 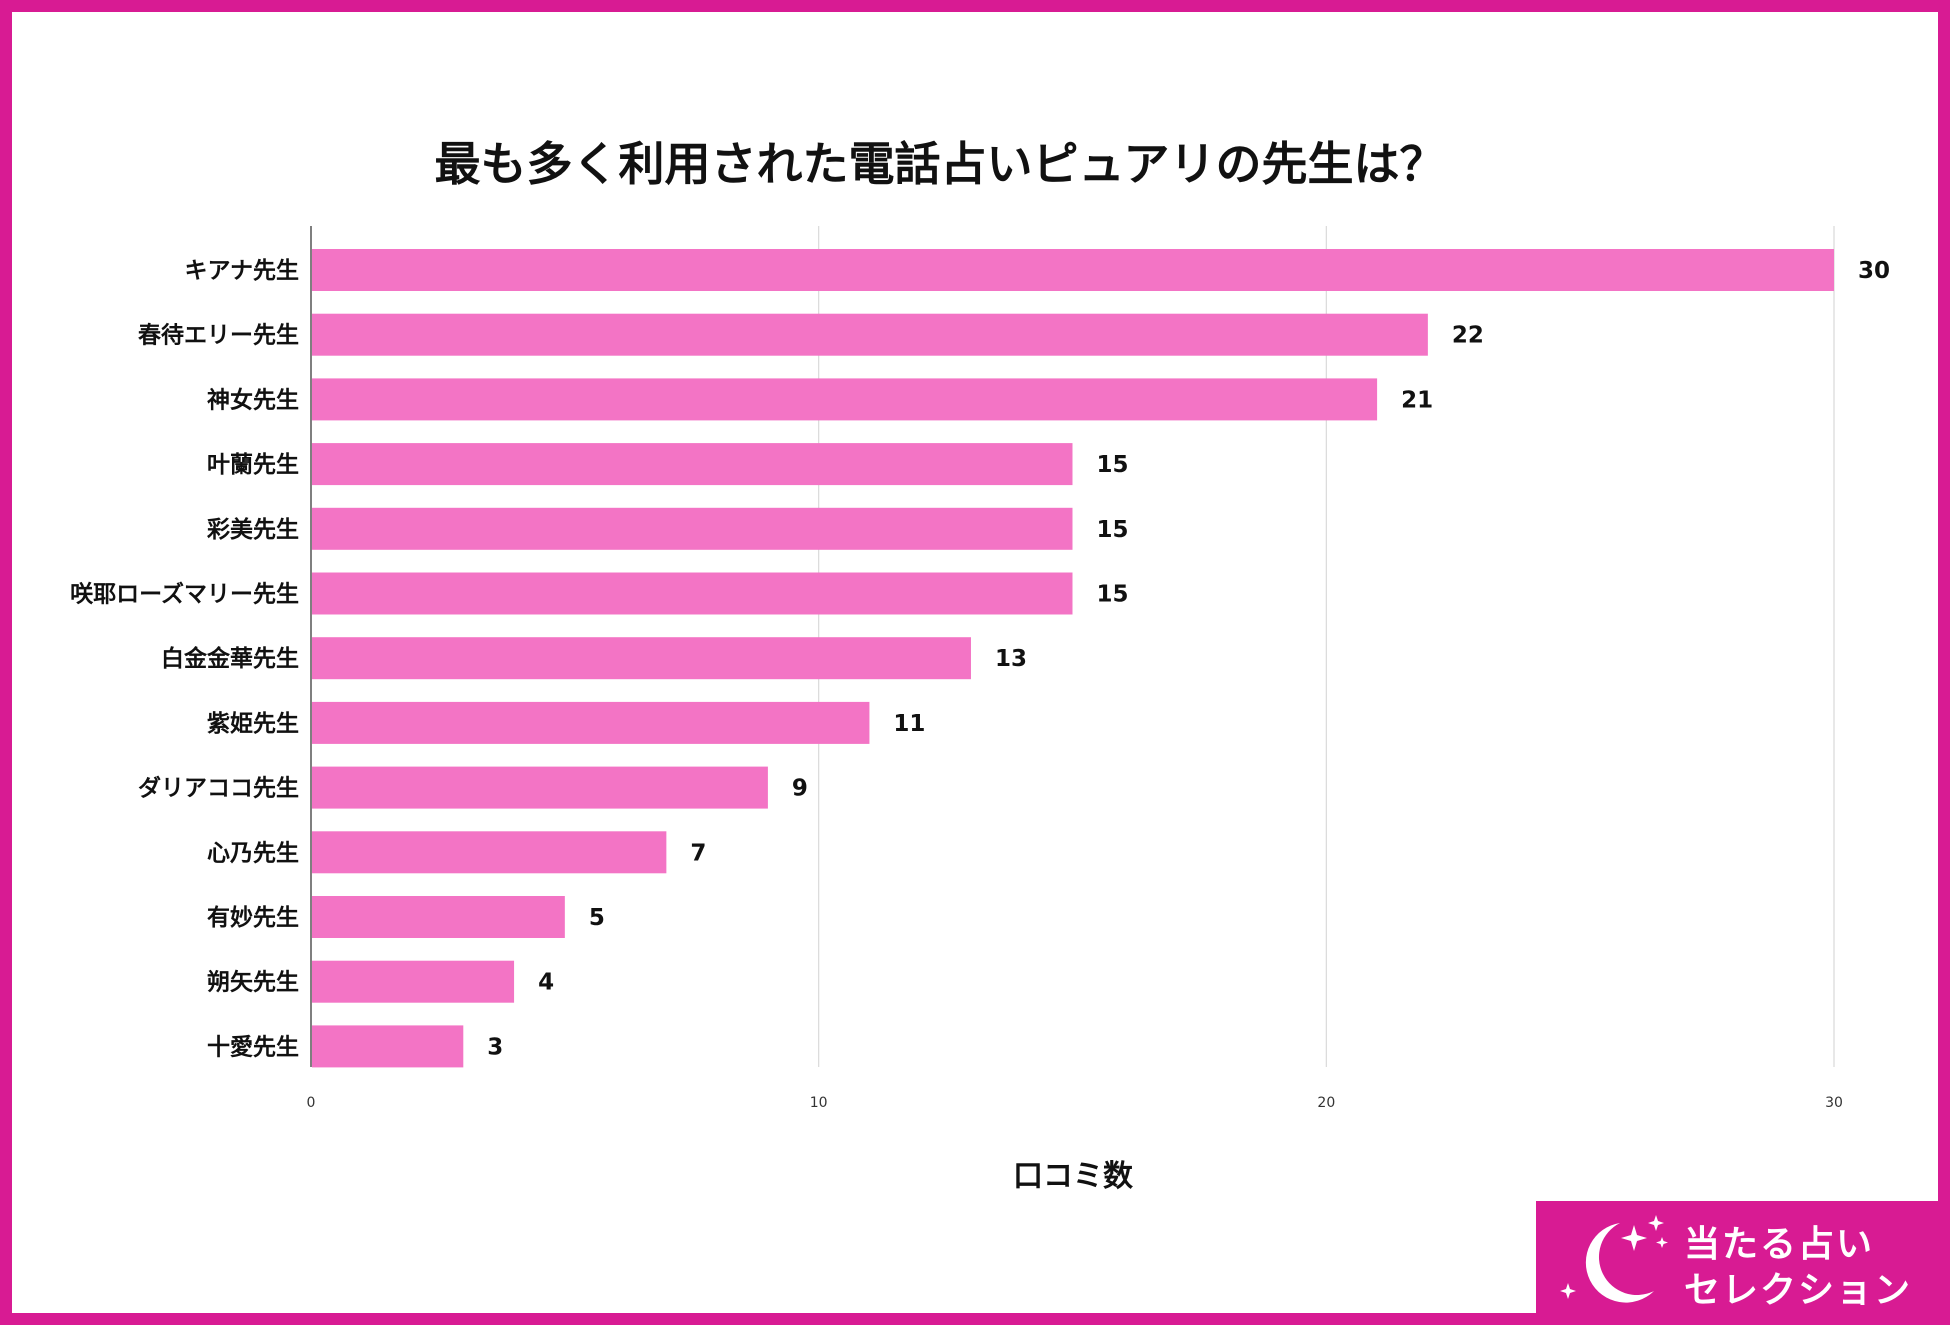 I want to click on value-label-3: 21, so click(x=1417, y=400).